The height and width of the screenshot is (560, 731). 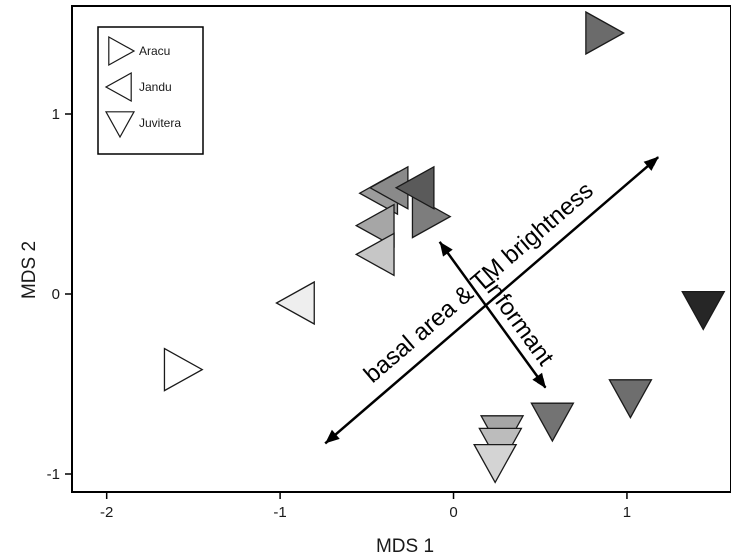 I want to click on x-axis: -2 -1 0 1, so click(x=365, y=506).